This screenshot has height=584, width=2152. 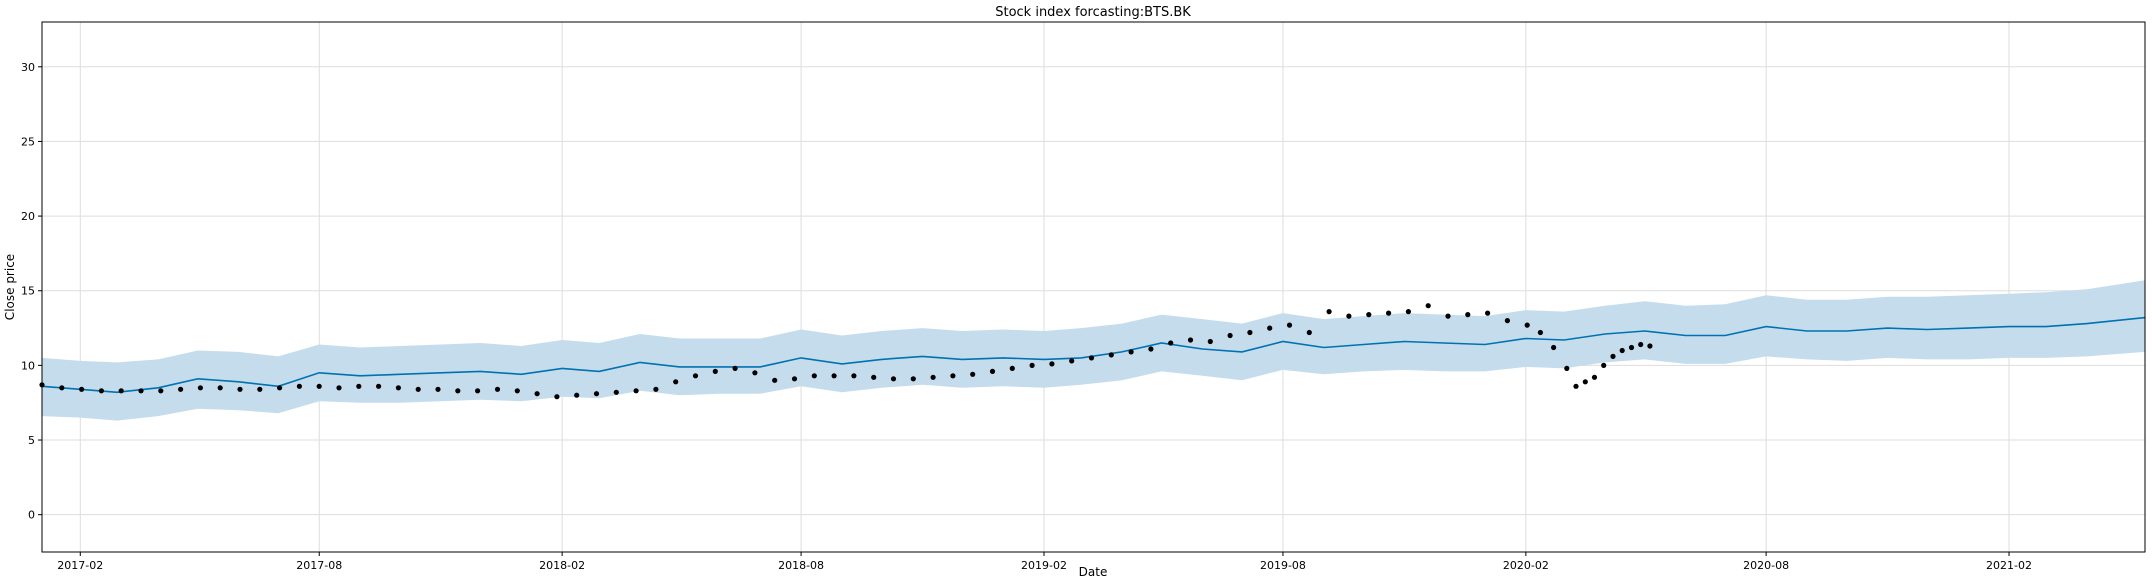 I want to click on y-axis: 0 5 10 15 20 25 30, so click(x=31, y=291).